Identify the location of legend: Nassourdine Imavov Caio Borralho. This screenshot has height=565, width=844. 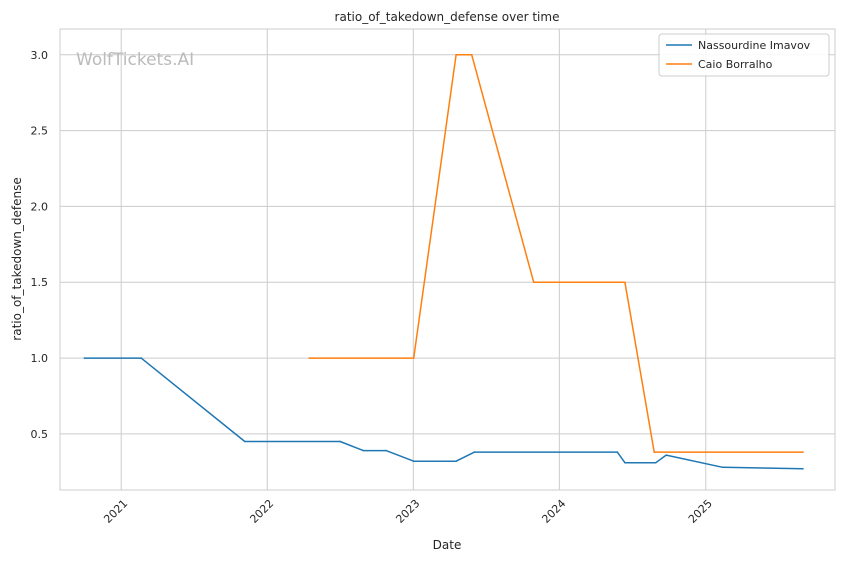
(744, 55).